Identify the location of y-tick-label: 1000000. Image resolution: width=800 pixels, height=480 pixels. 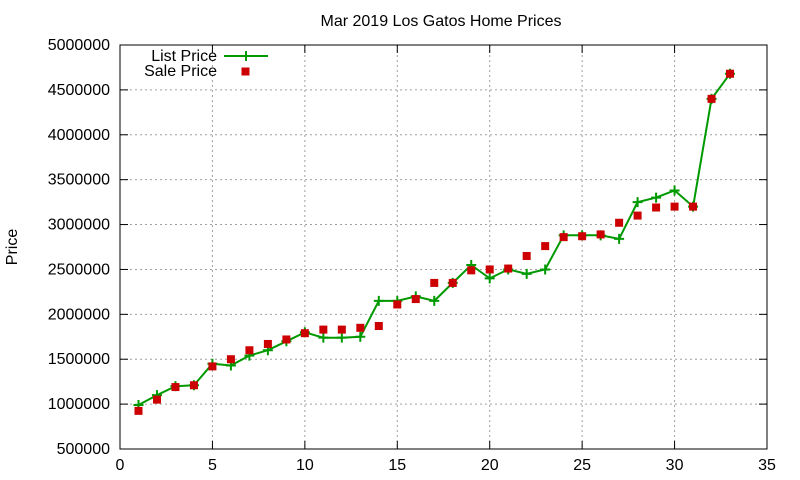
(79, 404).